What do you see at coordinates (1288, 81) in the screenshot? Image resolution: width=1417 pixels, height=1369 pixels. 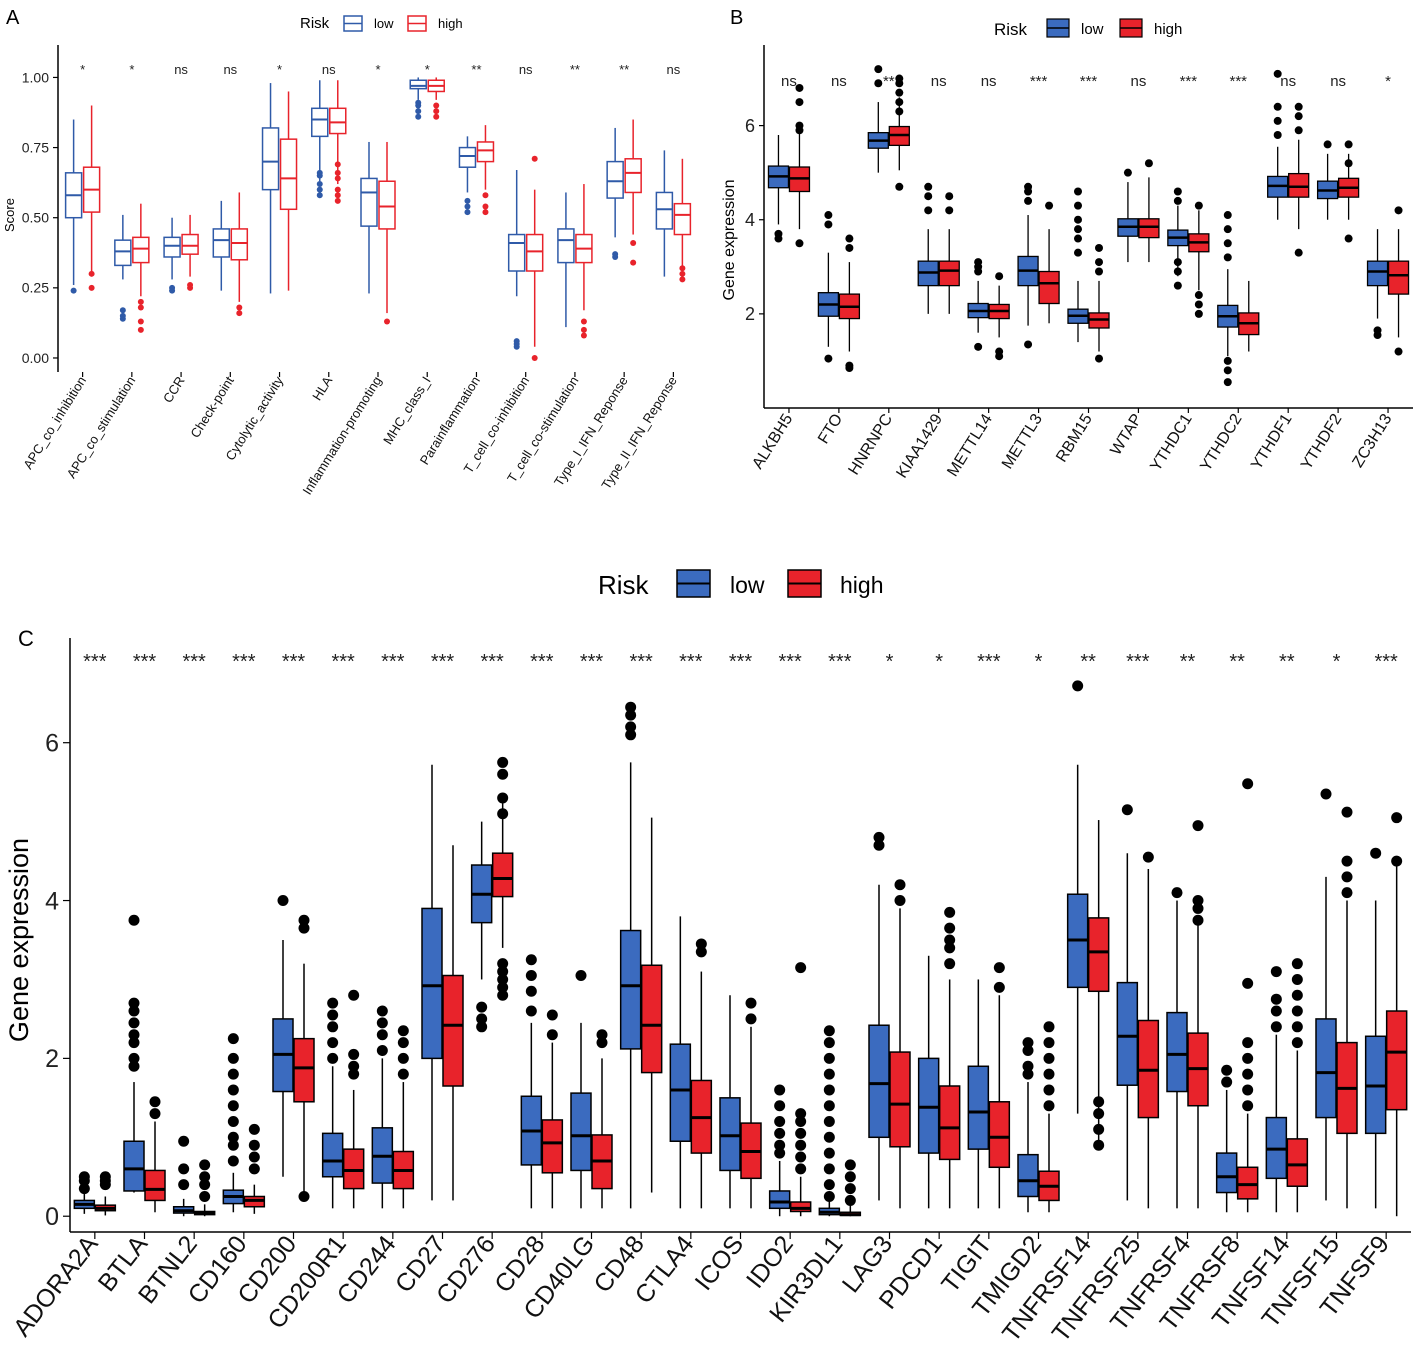 I see `significance-label: ns` at bounding box center [1288, 81].